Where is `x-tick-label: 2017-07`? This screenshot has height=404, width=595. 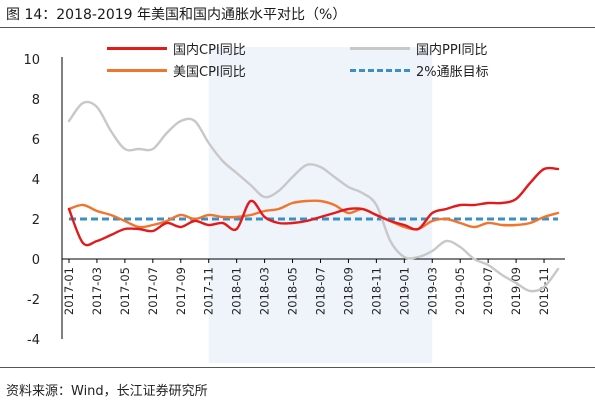
x-tick-label: 2017-07 is located at coordinates (153, 291).